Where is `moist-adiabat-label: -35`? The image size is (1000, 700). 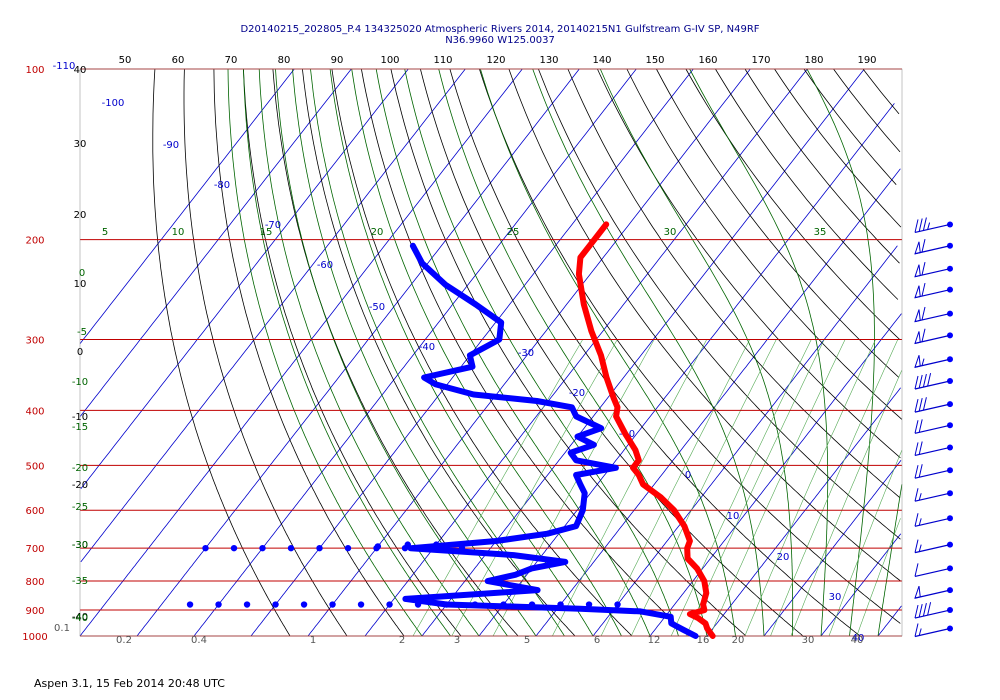
moist-adiabat-label: -35 is located at coordinates (80, 581).